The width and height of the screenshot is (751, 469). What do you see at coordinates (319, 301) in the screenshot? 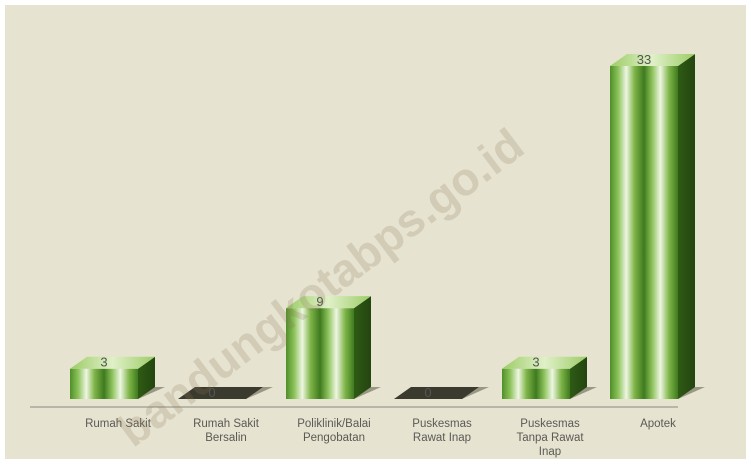
I see `data-label: 9` at bounding box center [319, 301].